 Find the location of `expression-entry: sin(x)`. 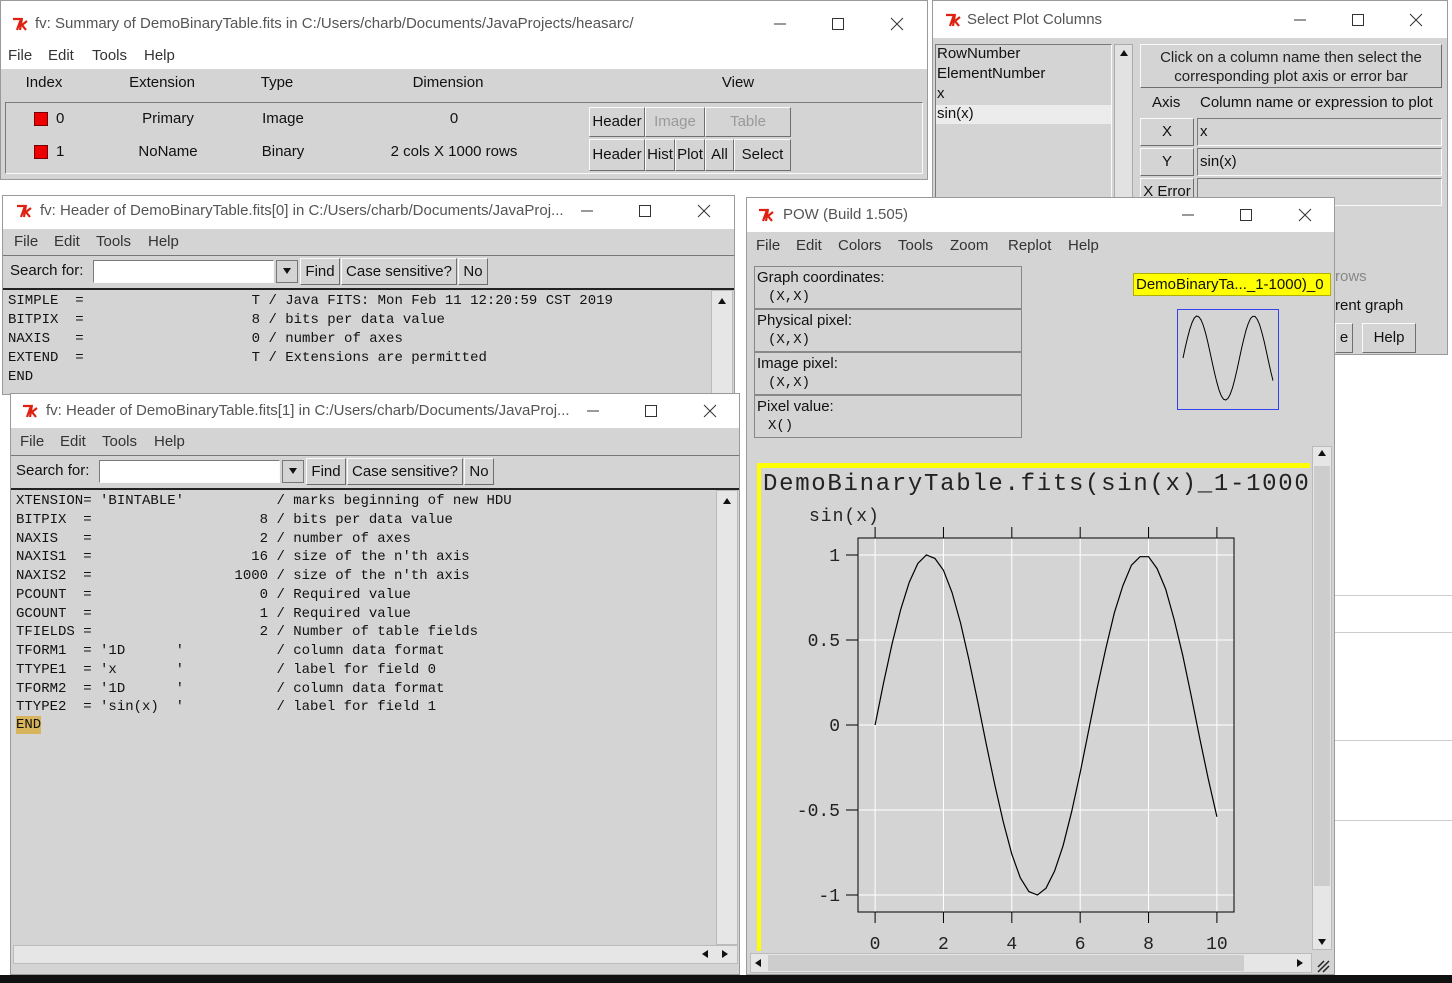

expression-entry: sin(x) is located at coordinates (1319, 162).